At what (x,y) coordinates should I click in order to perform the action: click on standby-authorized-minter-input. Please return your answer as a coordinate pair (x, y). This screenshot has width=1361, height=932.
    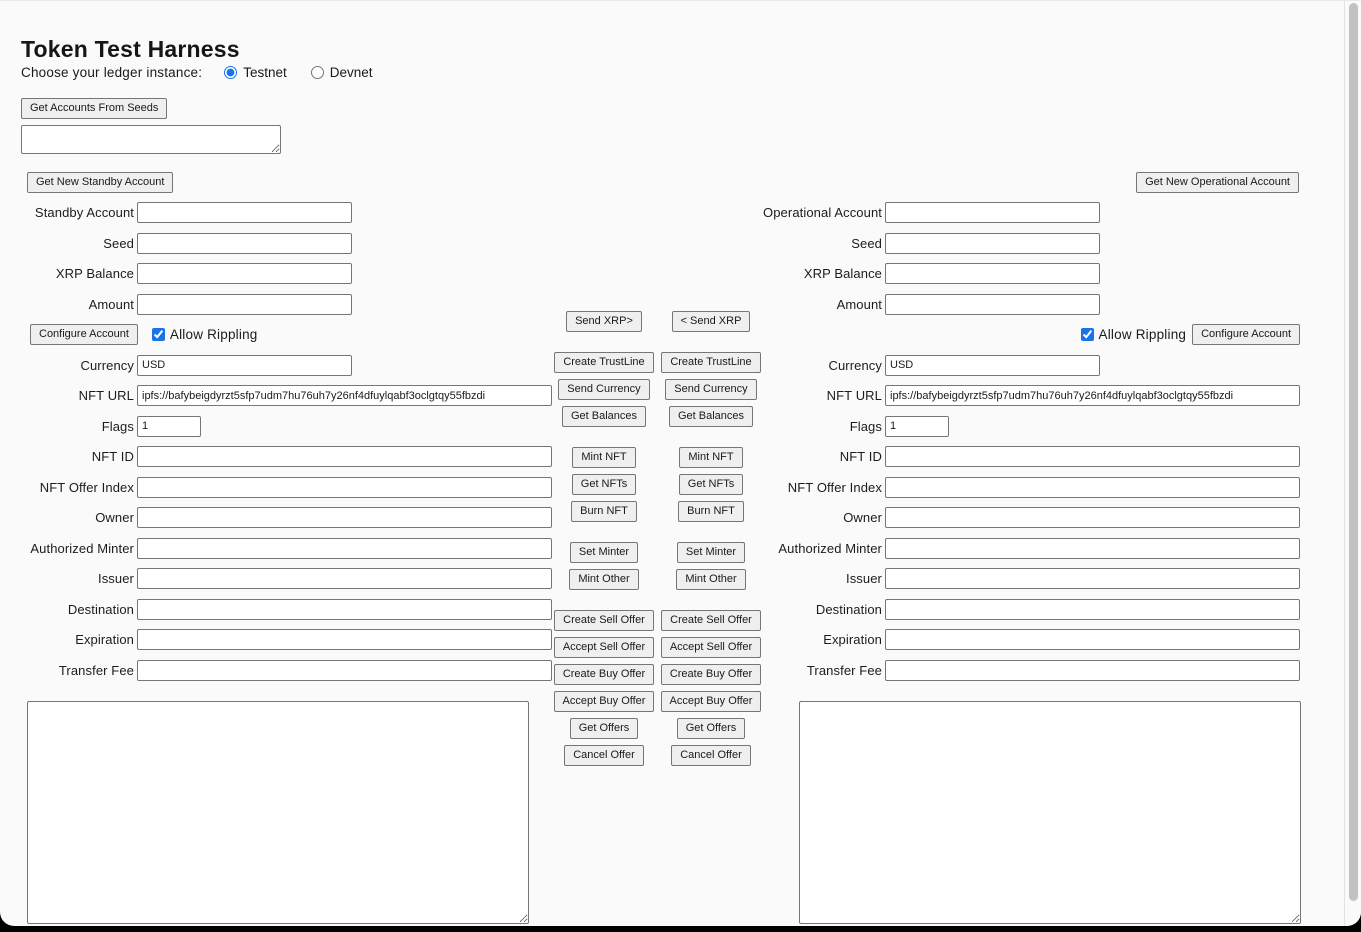
    Looking at the image, I should click on (344, 548).